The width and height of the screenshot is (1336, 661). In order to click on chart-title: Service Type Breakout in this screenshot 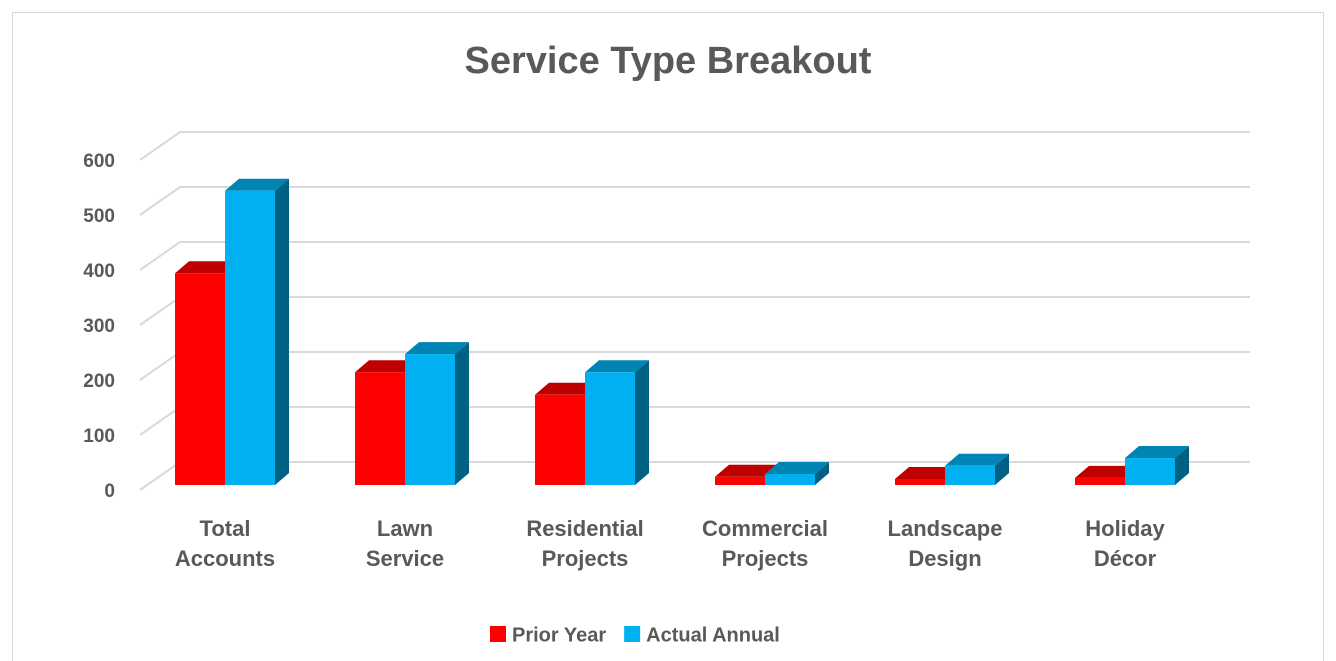, I will do `click(668, 61)`.